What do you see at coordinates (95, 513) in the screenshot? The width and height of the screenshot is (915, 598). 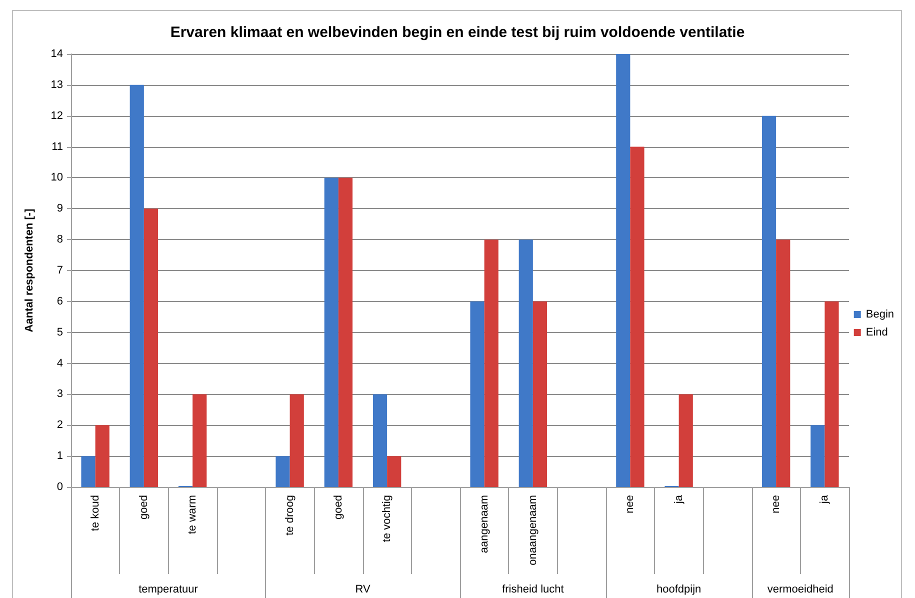 I see `x-tick-label: te koud` at bounding box center [95, 513].